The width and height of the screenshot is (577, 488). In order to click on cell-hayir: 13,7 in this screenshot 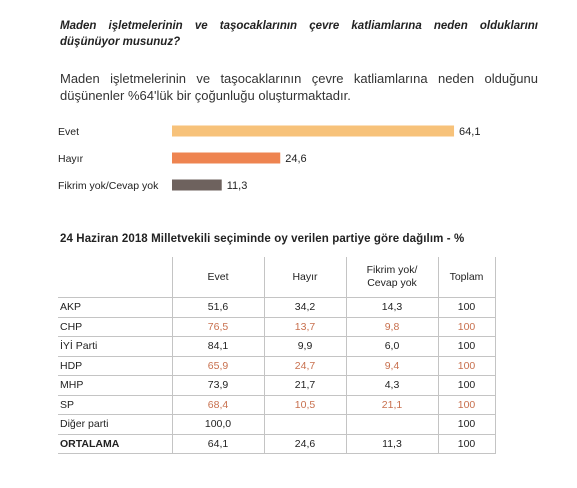, I will do `click(304, 326)`.